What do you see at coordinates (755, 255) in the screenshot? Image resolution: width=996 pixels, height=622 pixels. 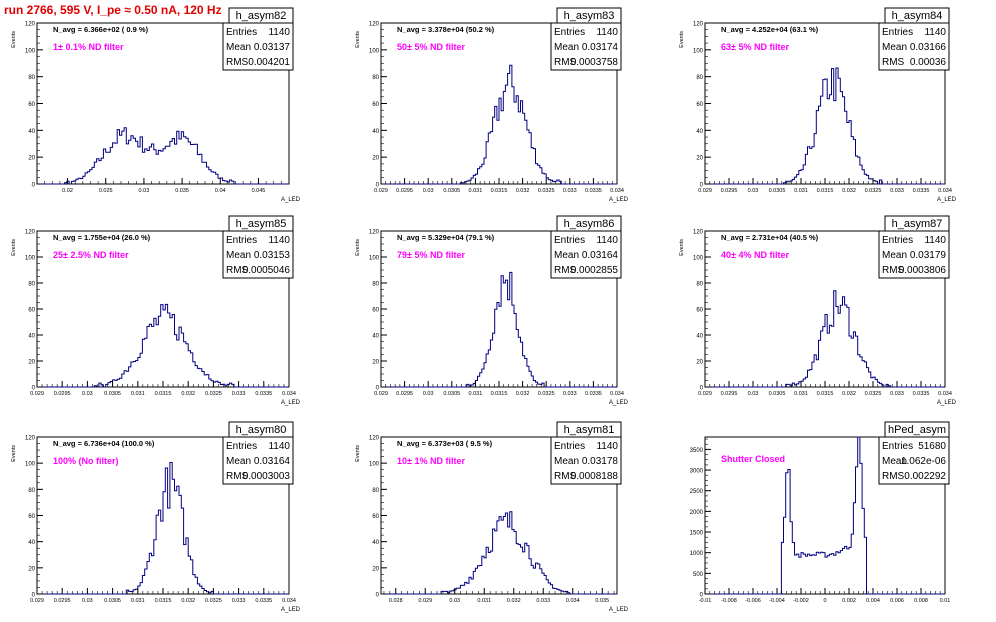 I see `filter-annotation: 40± 4% ND filter` at bounding box center [755, 255].